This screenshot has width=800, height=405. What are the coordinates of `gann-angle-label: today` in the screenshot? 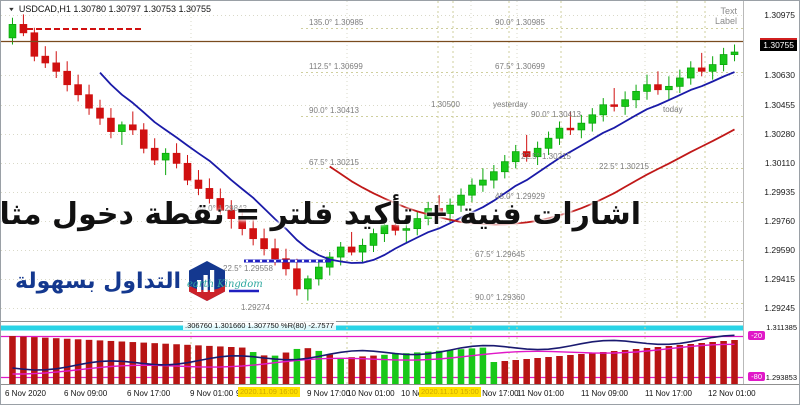 It's located at (673, 109).